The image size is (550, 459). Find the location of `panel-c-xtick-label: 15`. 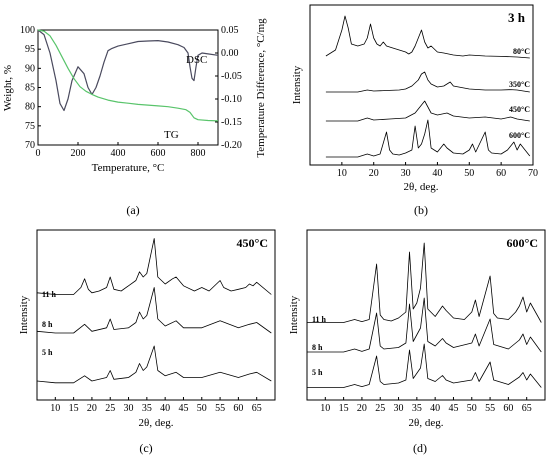

panel-c-xtick-label: 15 is located at coordinates (74, 408).